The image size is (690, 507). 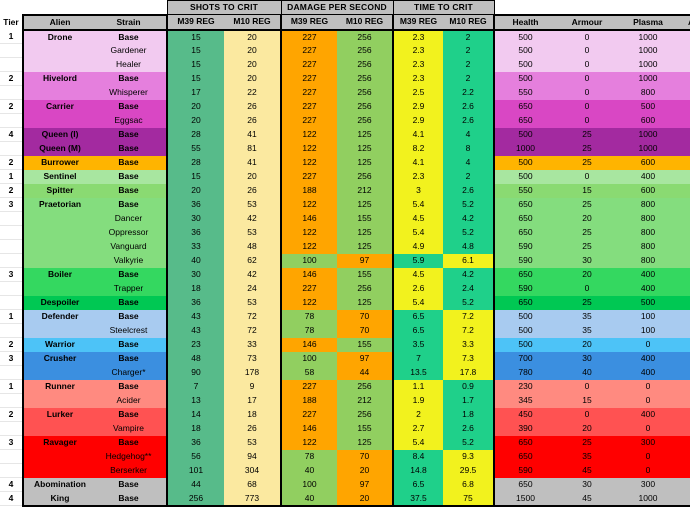 I want to click on alien-name-cell: Ravager, so click(x=60, y=442).